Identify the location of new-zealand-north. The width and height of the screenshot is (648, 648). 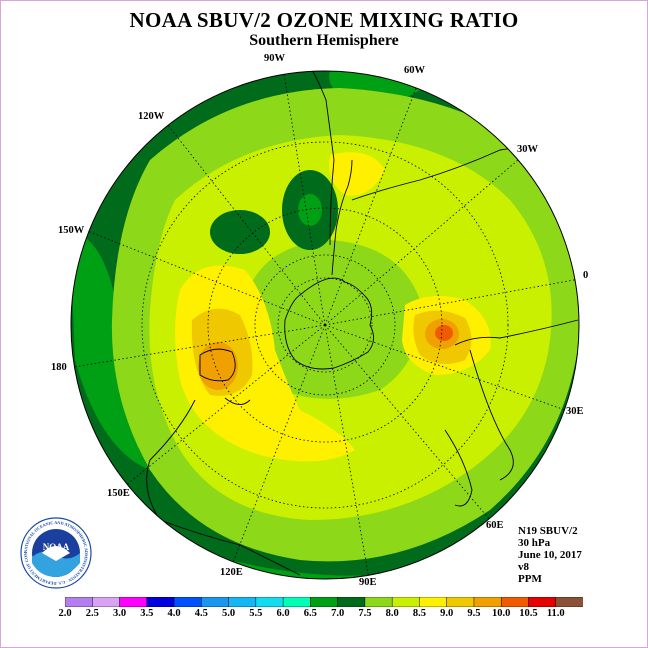
(217, 365).